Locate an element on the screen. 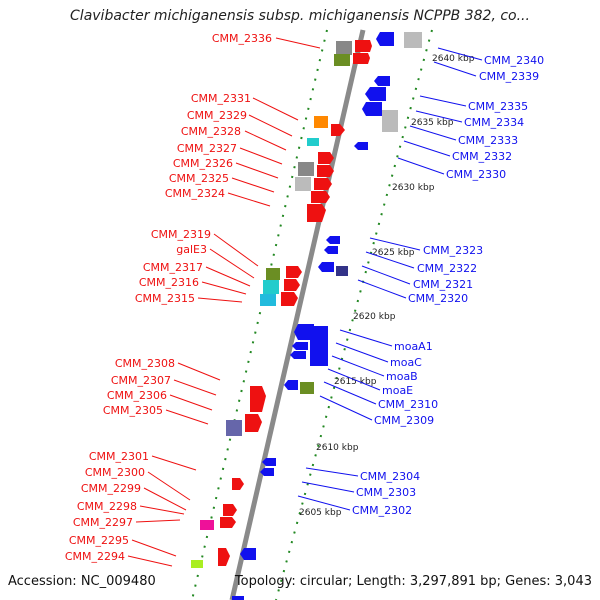 The height and width of the screenshot is (600, 600). gene-label: CMM_2301 is located at coordinates (119, 456).